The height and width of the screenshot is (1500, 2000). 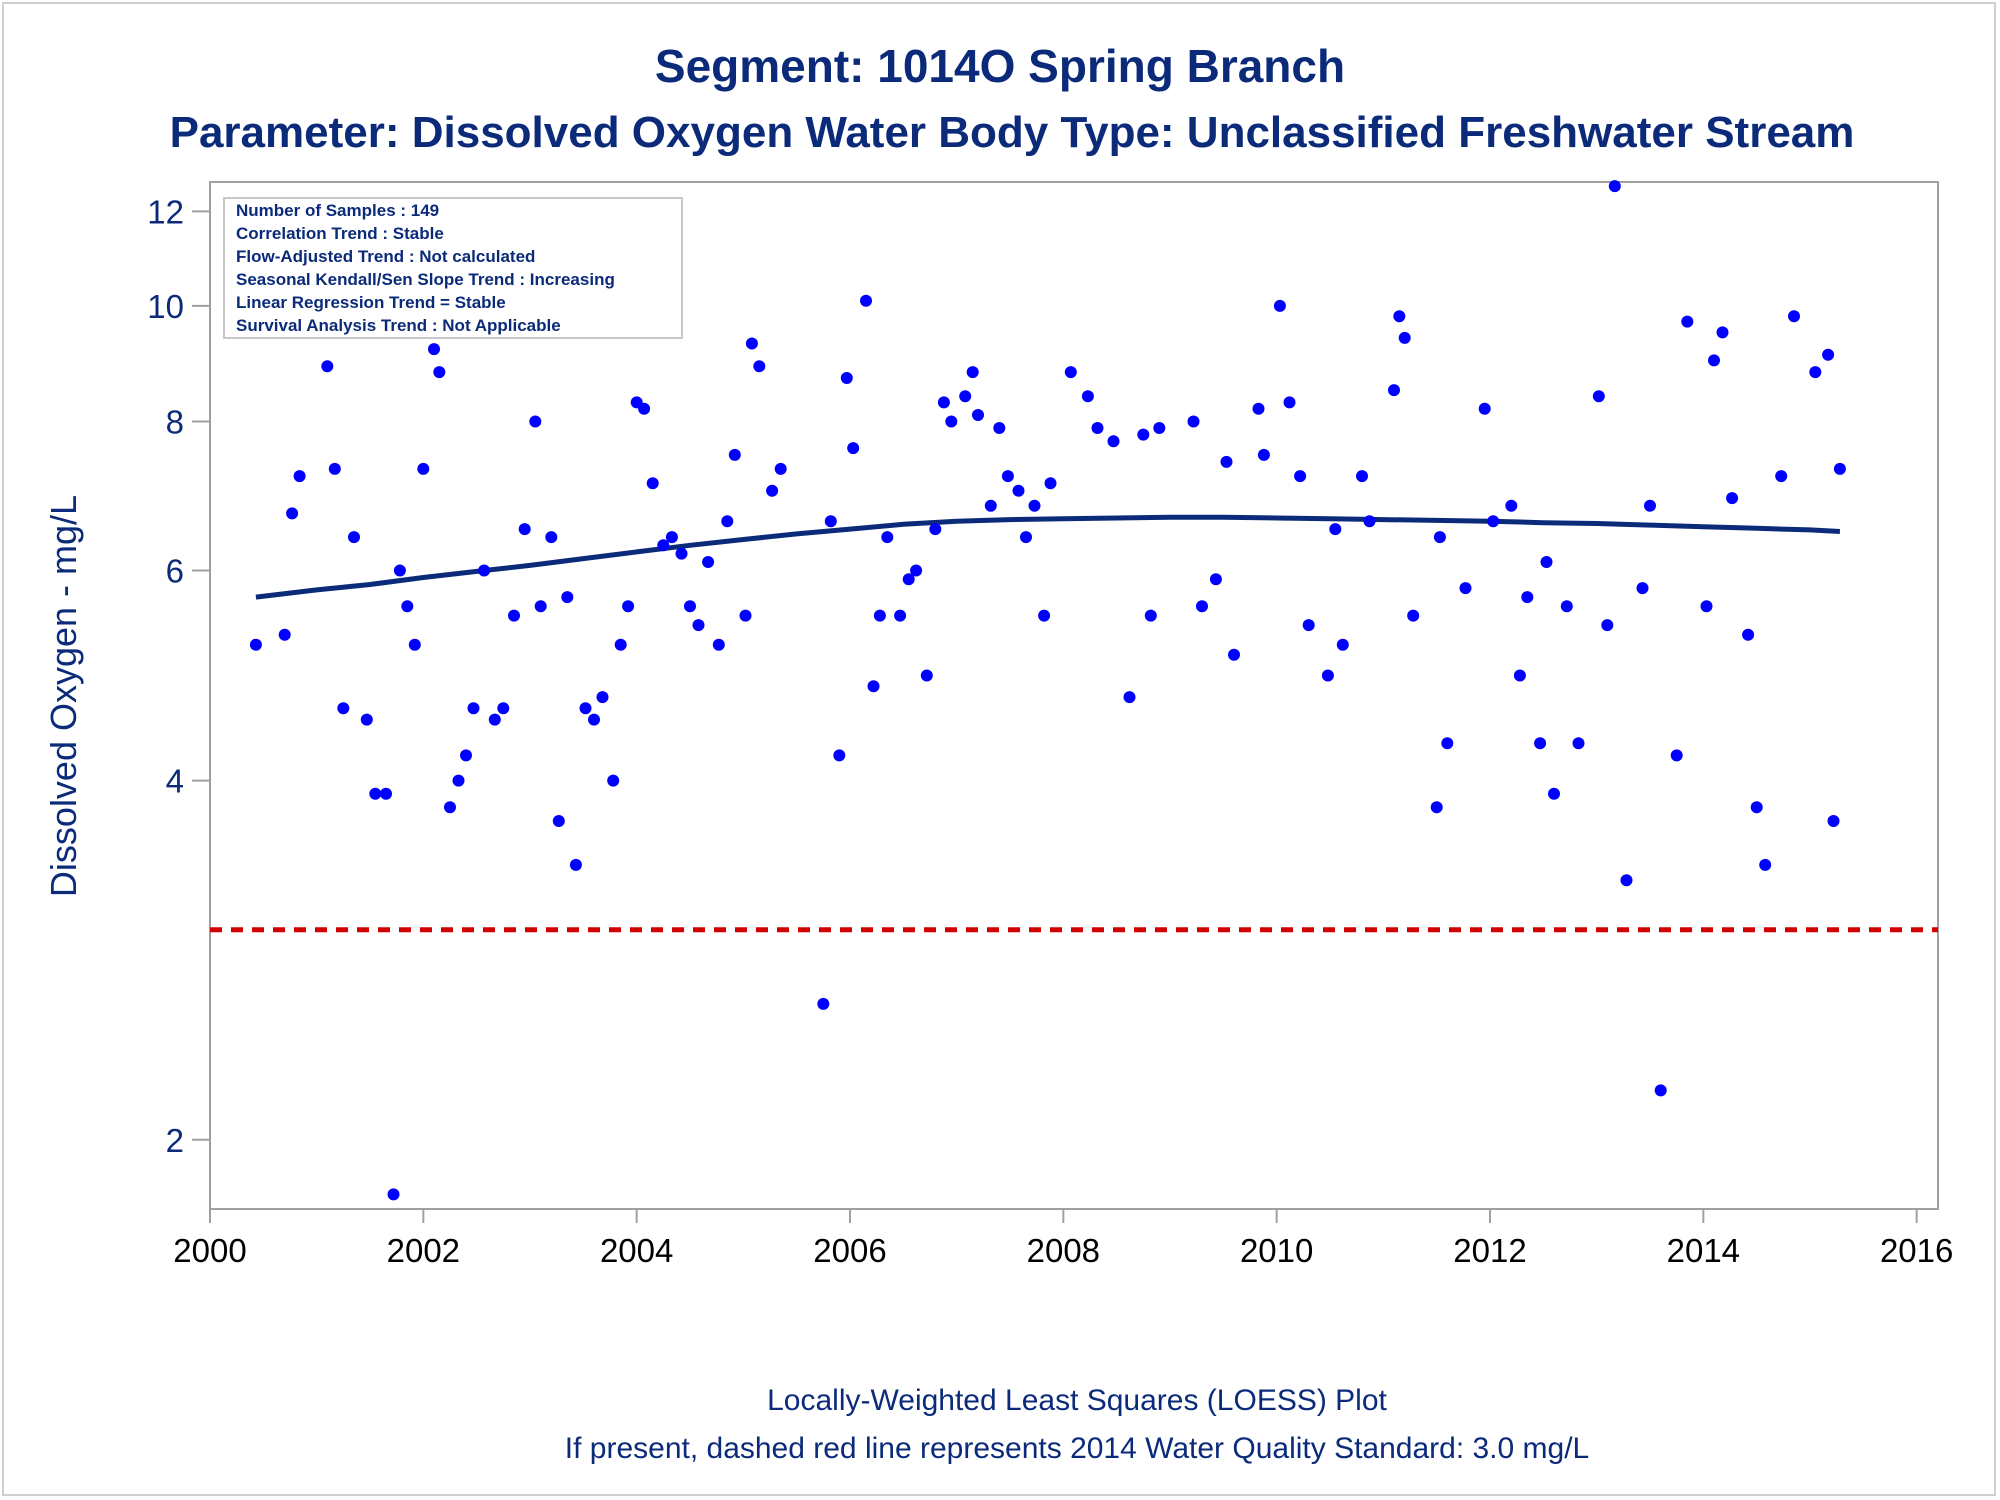 What do you see at coordinates (1276, 1250) in the screenshot?
I see `x-tick-label: 2010` at bounding box center [1276, 1250].